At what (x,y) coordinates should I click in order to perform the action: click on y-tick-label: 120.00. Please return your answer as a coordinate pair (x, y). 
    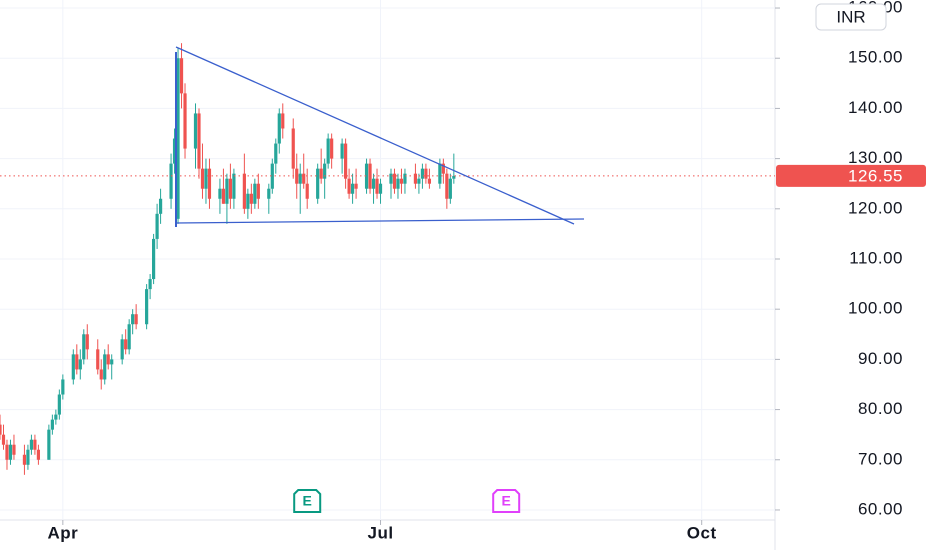
    Looking at the image, I should click on (875, 207).